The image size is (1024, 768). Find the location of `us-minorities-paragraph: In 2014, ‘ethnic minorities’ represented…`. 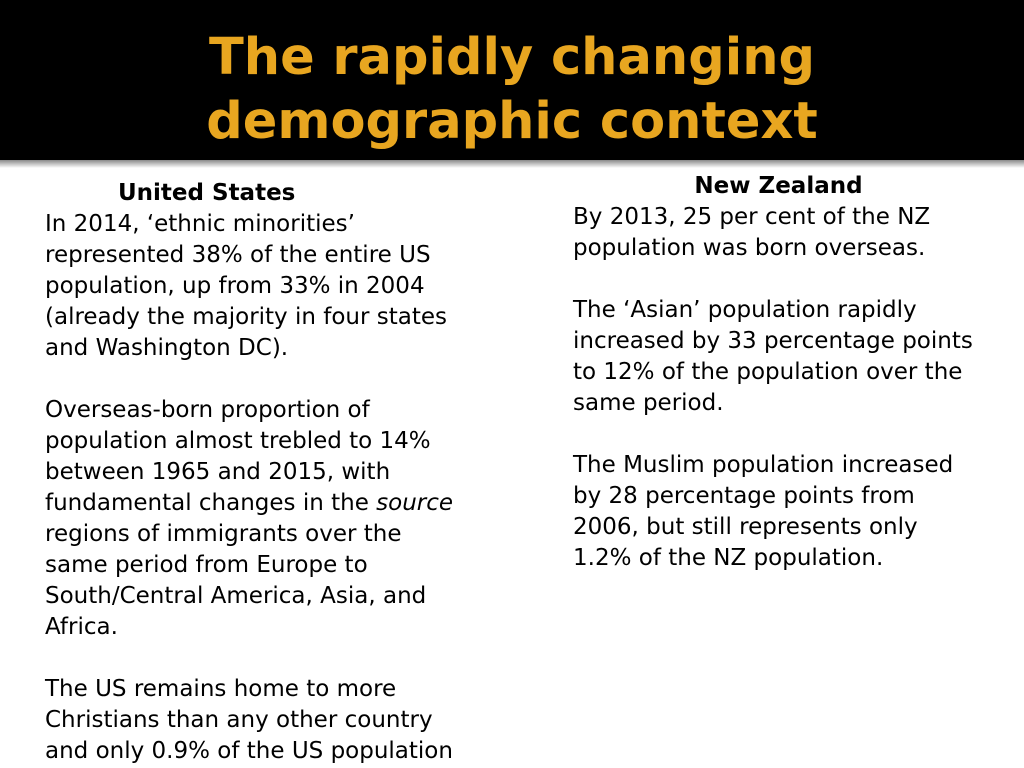

us-minorities-paragraph: In 2014, ‘ethnic minorities’ represented… is located at coordinates (265, 286).